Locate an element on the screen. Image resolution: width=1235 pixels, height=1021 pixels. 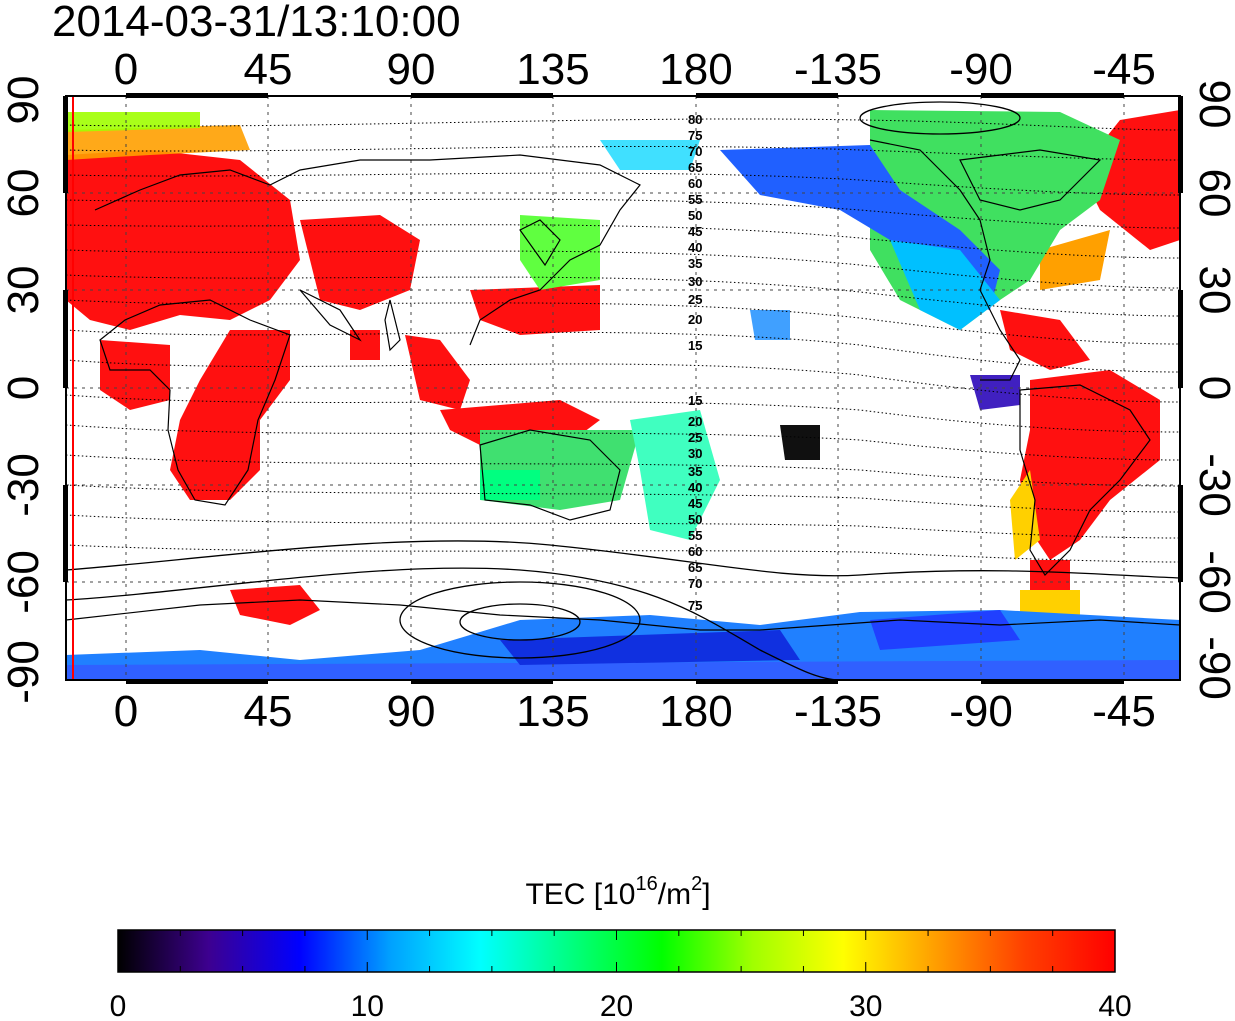
contour-labels-south: 15 20 25 30 35 40 45 50 55 60 65 70 75 is located at coordinates (695, 503).